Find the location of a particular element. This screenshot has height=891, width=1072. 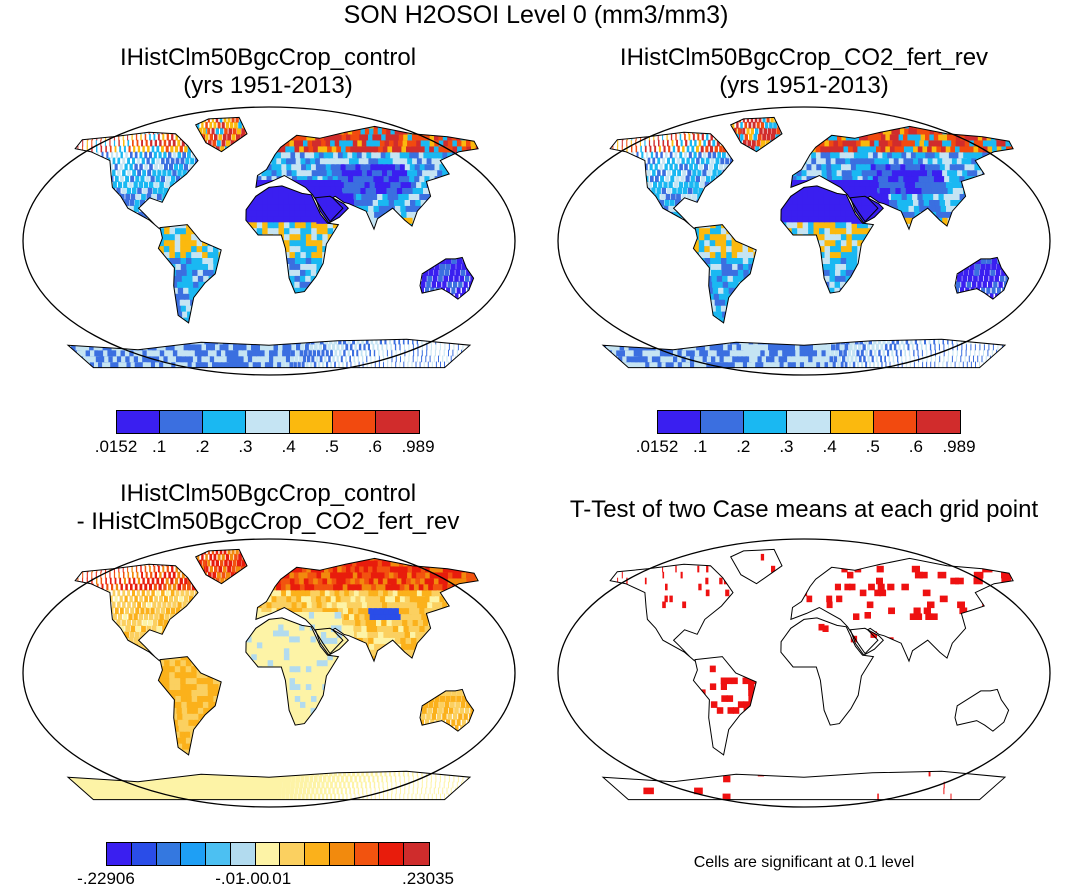

map-ttest is located at coordinates (804, 673).